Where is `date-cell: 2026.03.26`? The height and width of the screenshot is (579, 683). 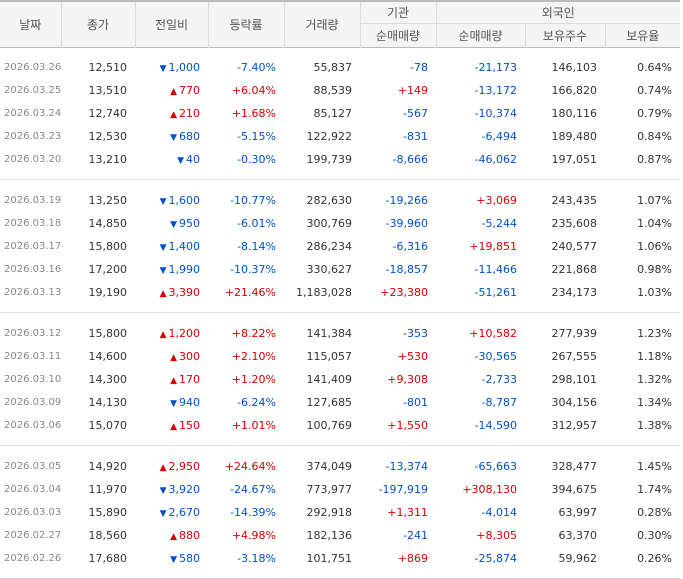
date-cell: 2026.03.26 is located at coordinates (33, 67).